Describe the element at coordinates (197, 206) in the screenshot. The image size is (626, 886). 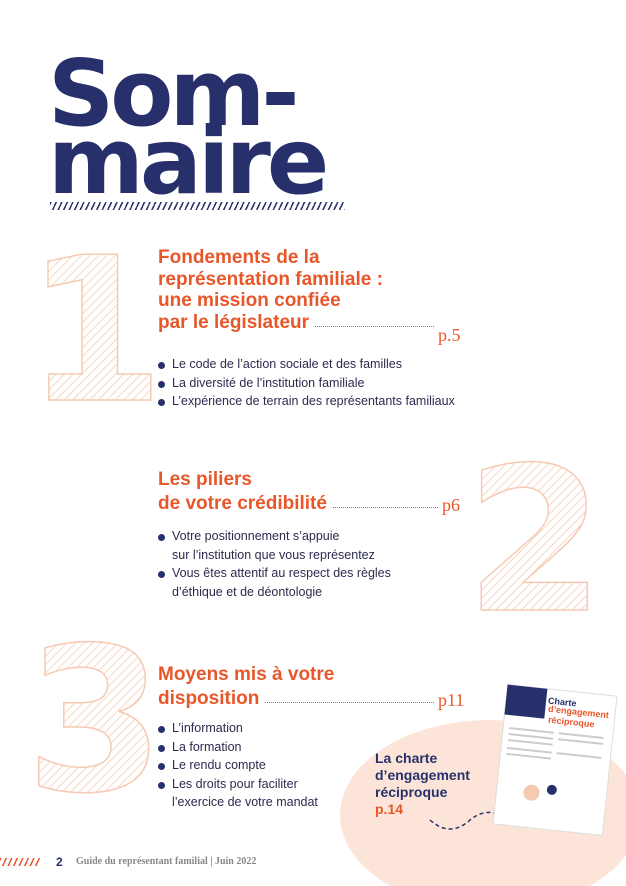
I see `rule` at that location.